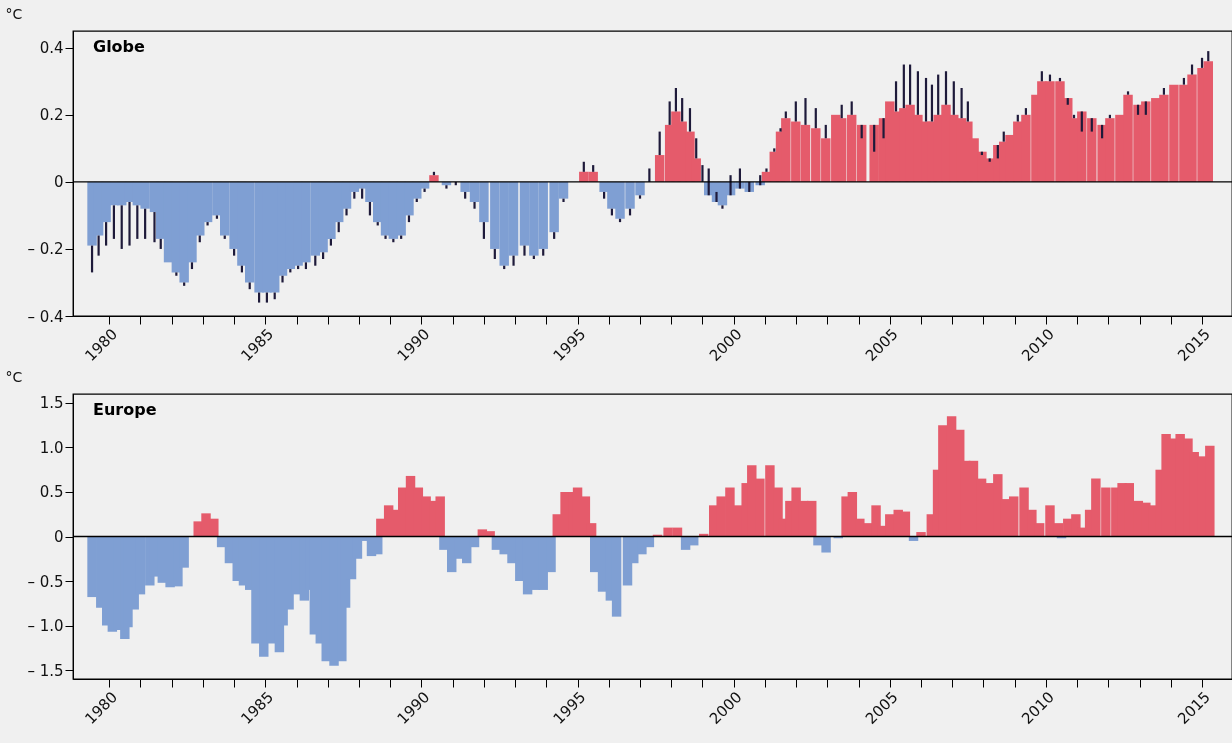 This screenshot has height=743, width=1232. Describe the element at coordinates (45, 316) in the screenshot. I see `y-tick-label: – 0.4` at that location.